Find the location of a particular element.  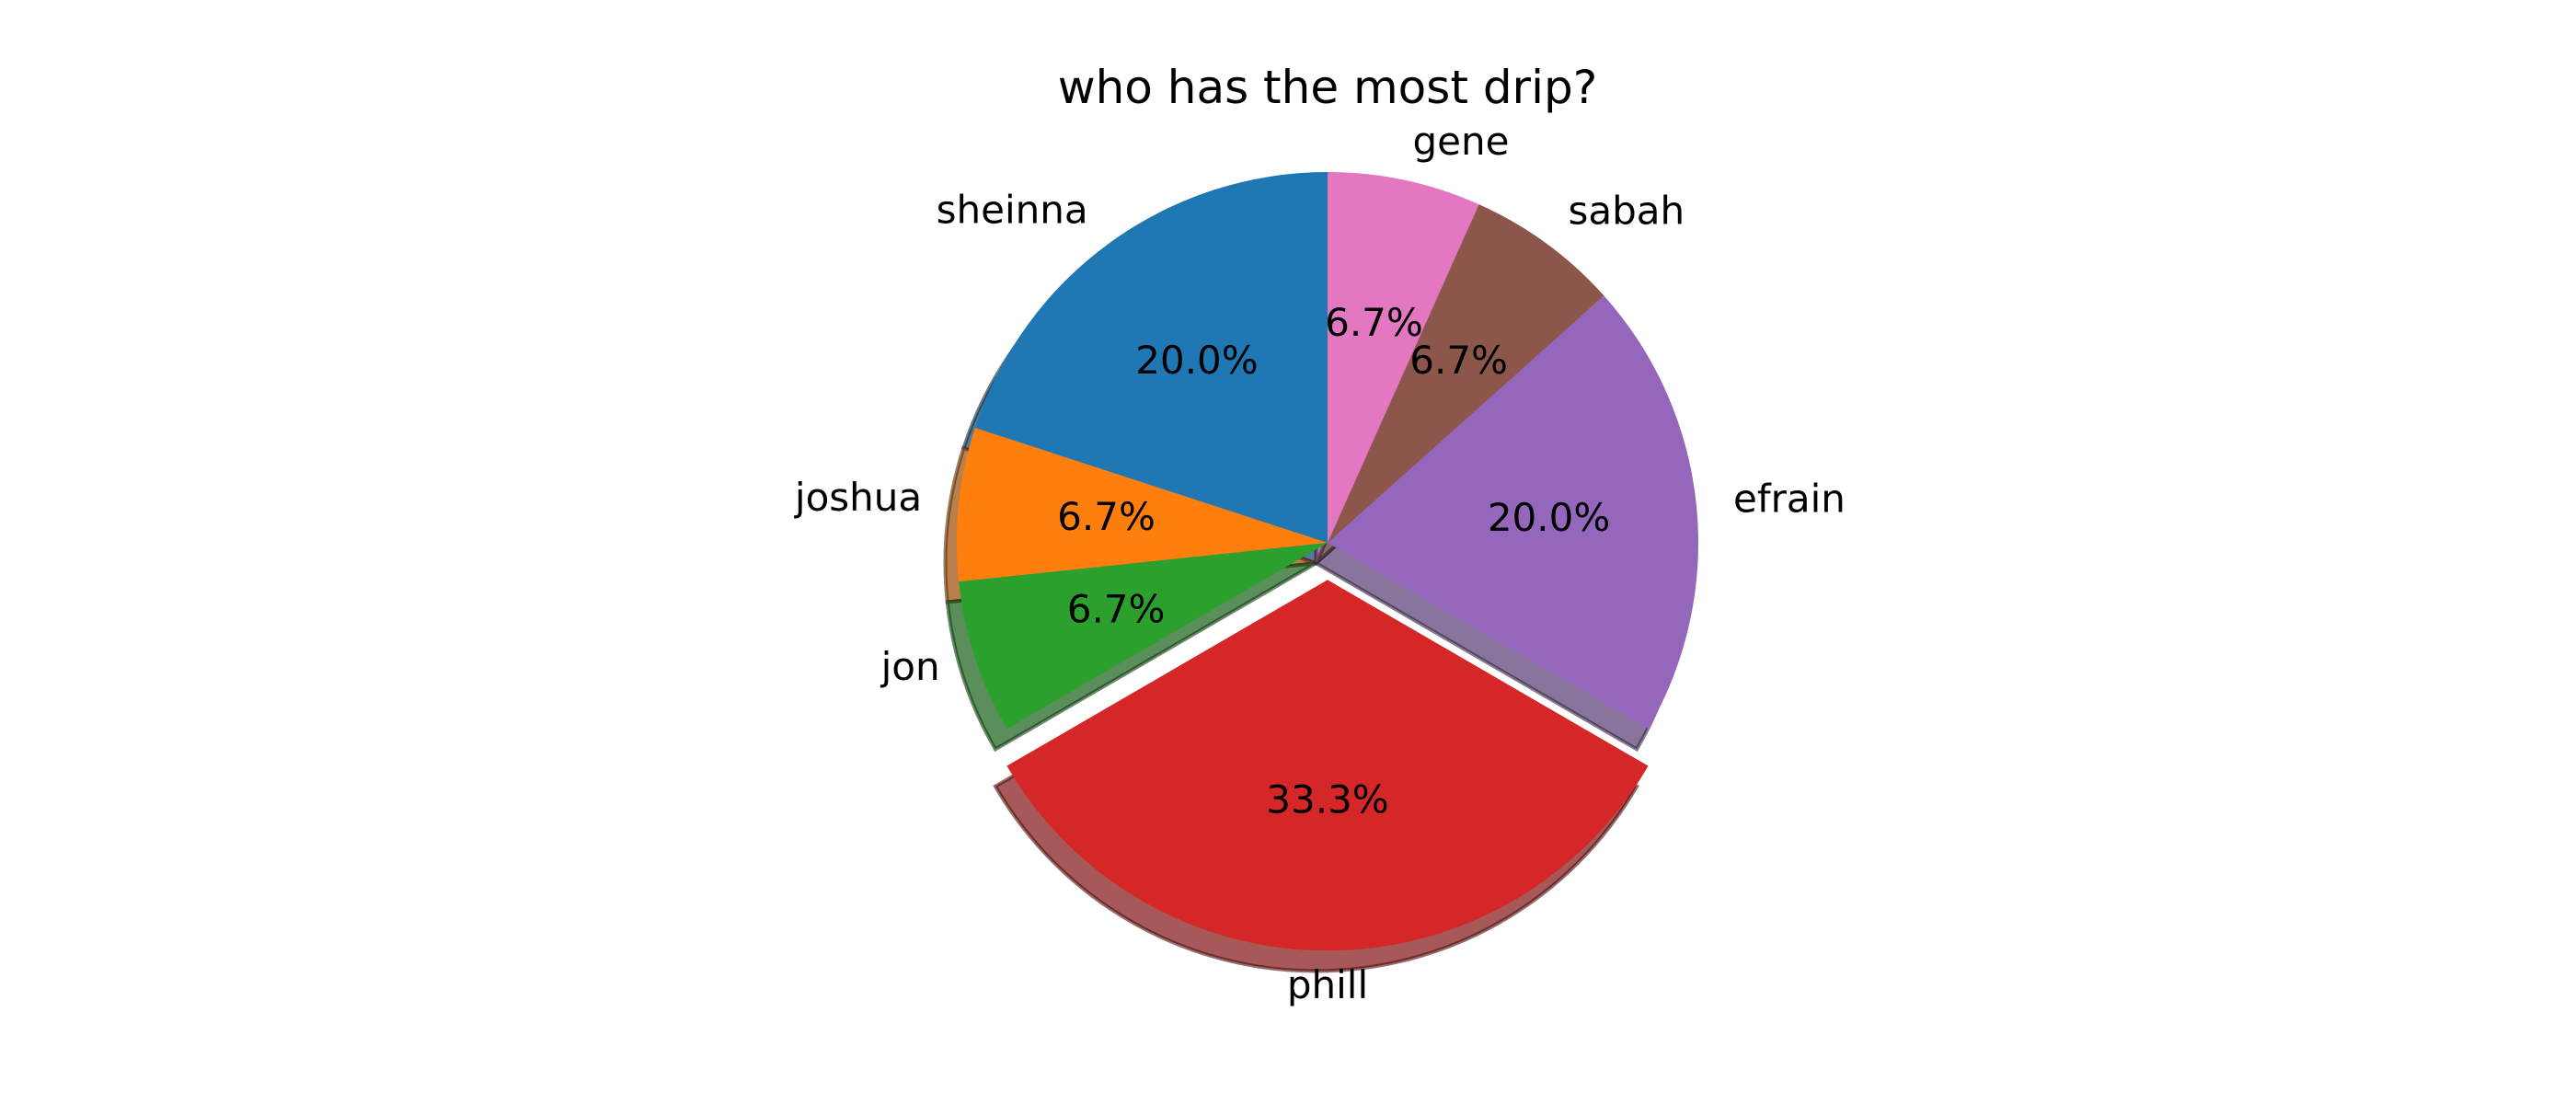

slice-efrain is located at coordinates (1513, 512).